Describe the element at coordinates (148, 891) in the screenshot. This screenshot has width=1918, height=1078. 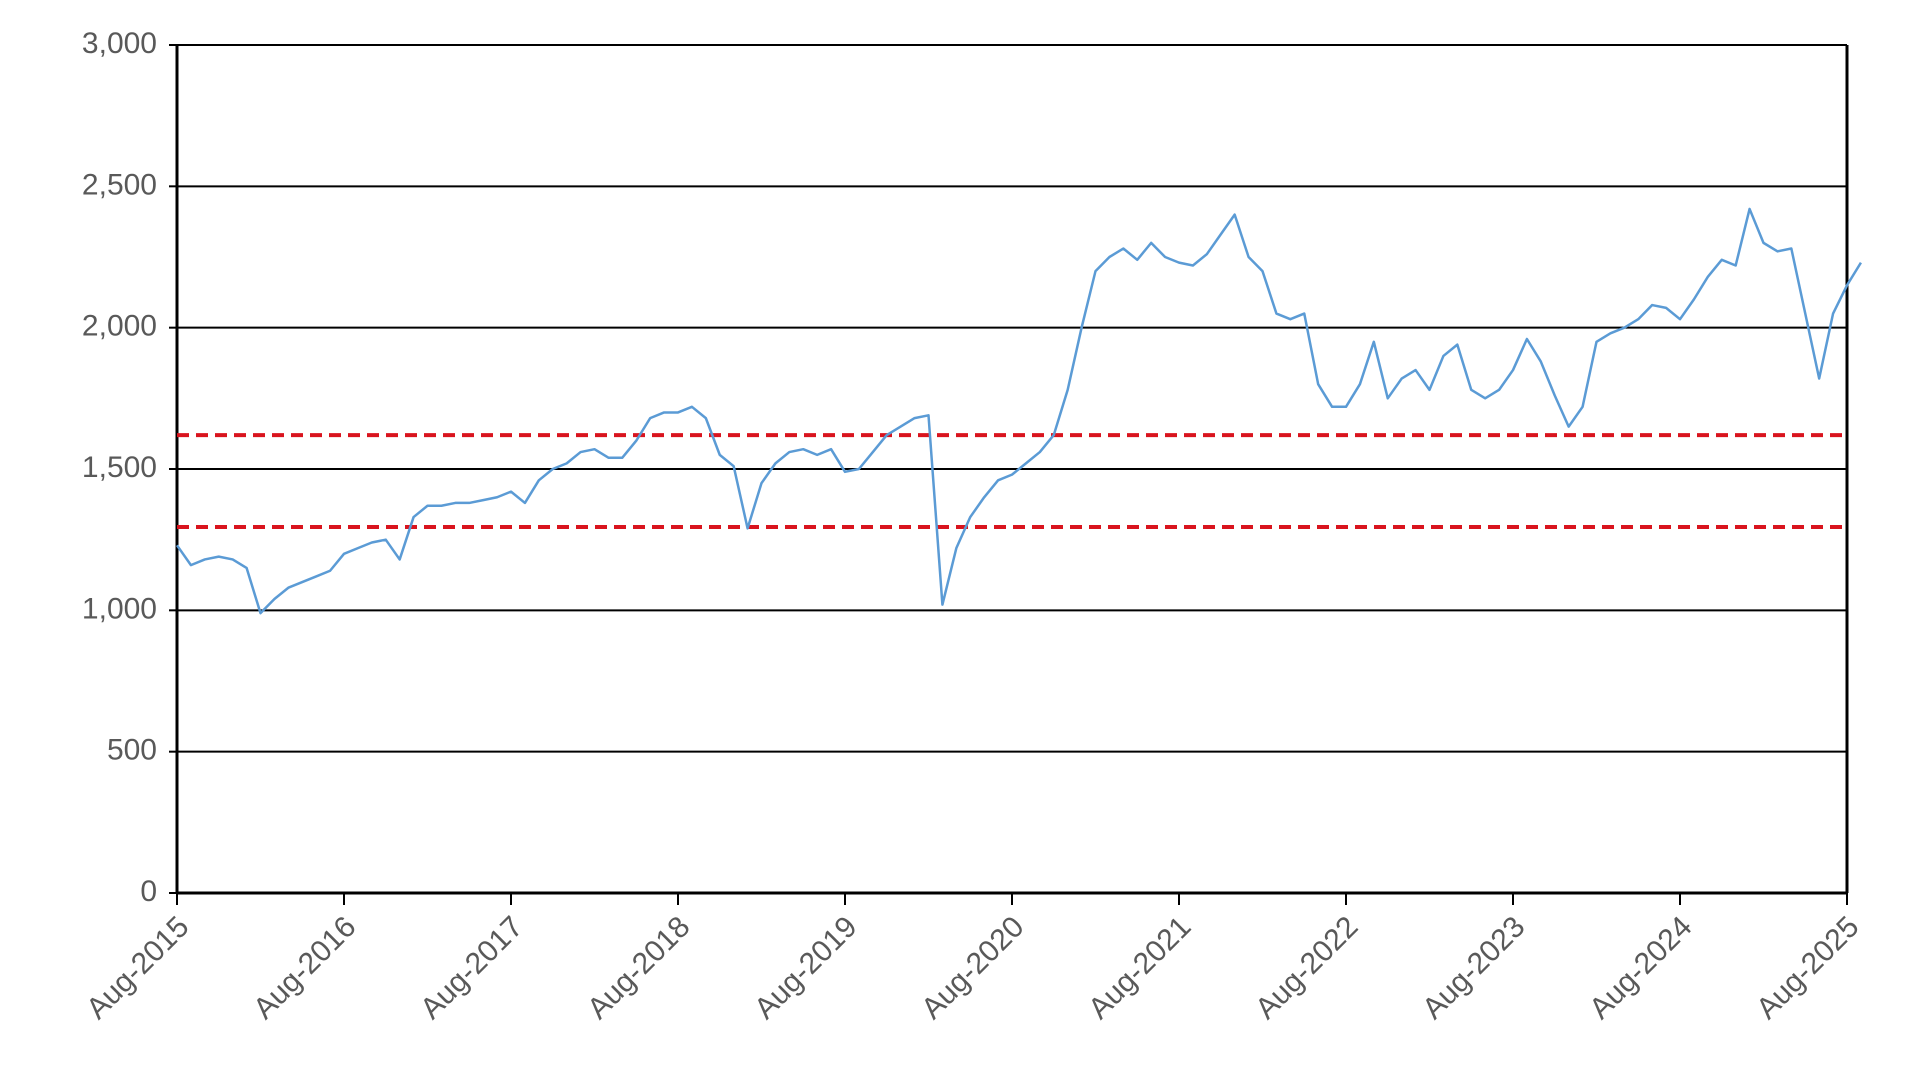
I see `y-tick-label: 0` at that location.